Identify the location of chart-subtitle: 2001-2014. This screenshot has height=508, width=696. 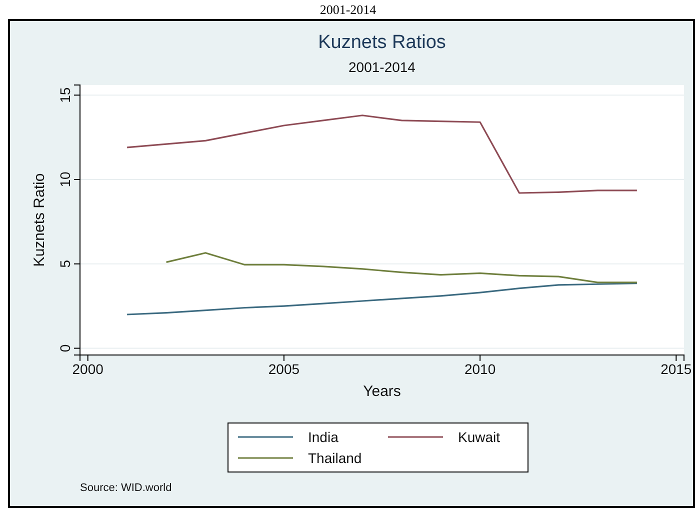
(382, 67).